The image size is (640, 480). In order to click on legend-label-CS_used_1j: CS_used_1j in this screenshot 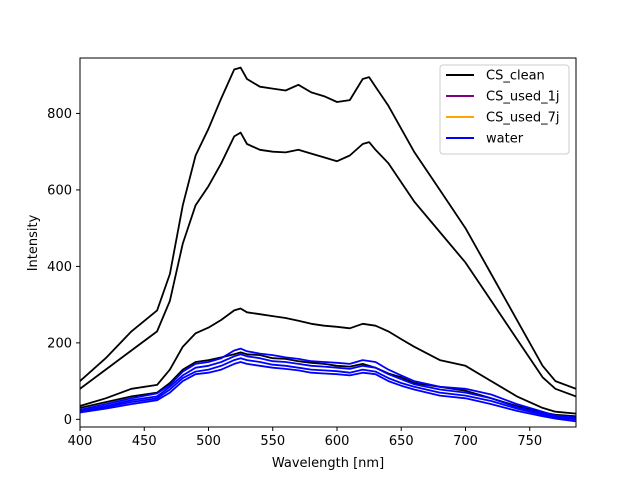, I will do `click(522, 97)`.